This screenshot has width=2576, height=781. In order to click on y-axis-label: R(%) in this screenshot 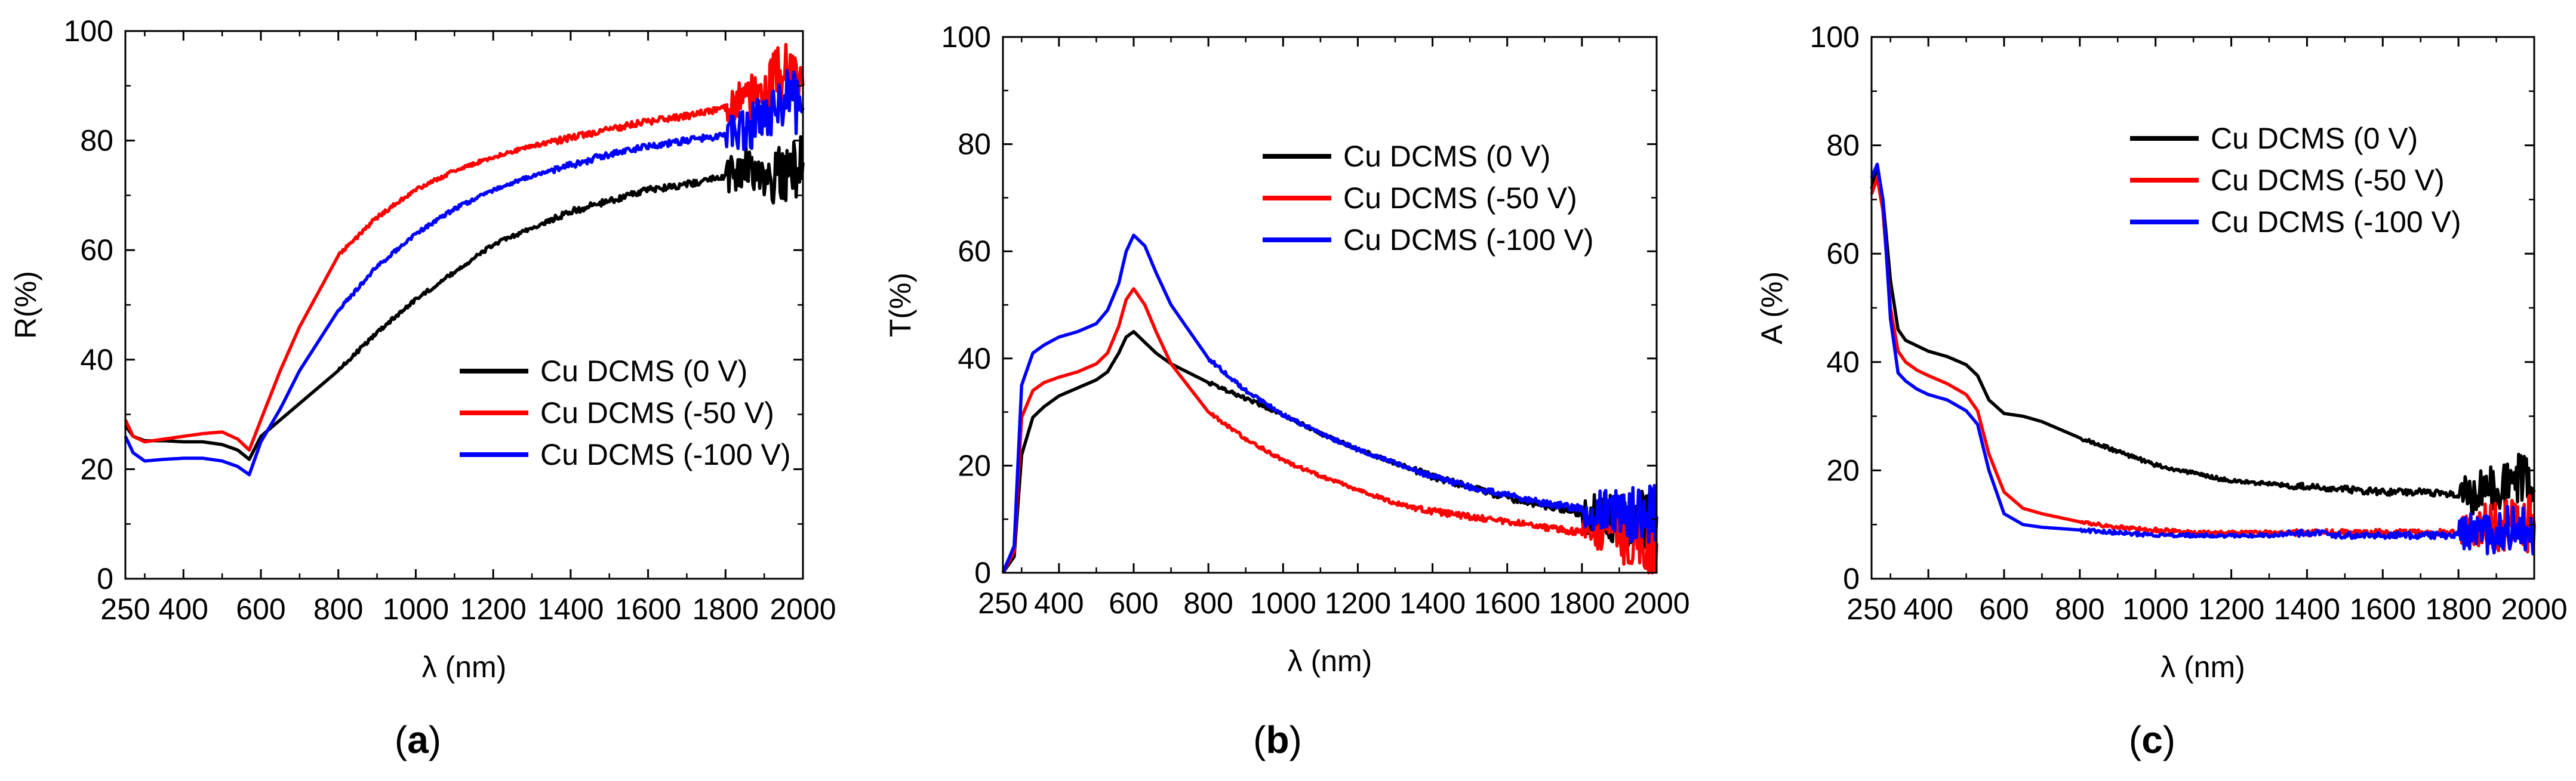, I will do `click(25, 305)`.